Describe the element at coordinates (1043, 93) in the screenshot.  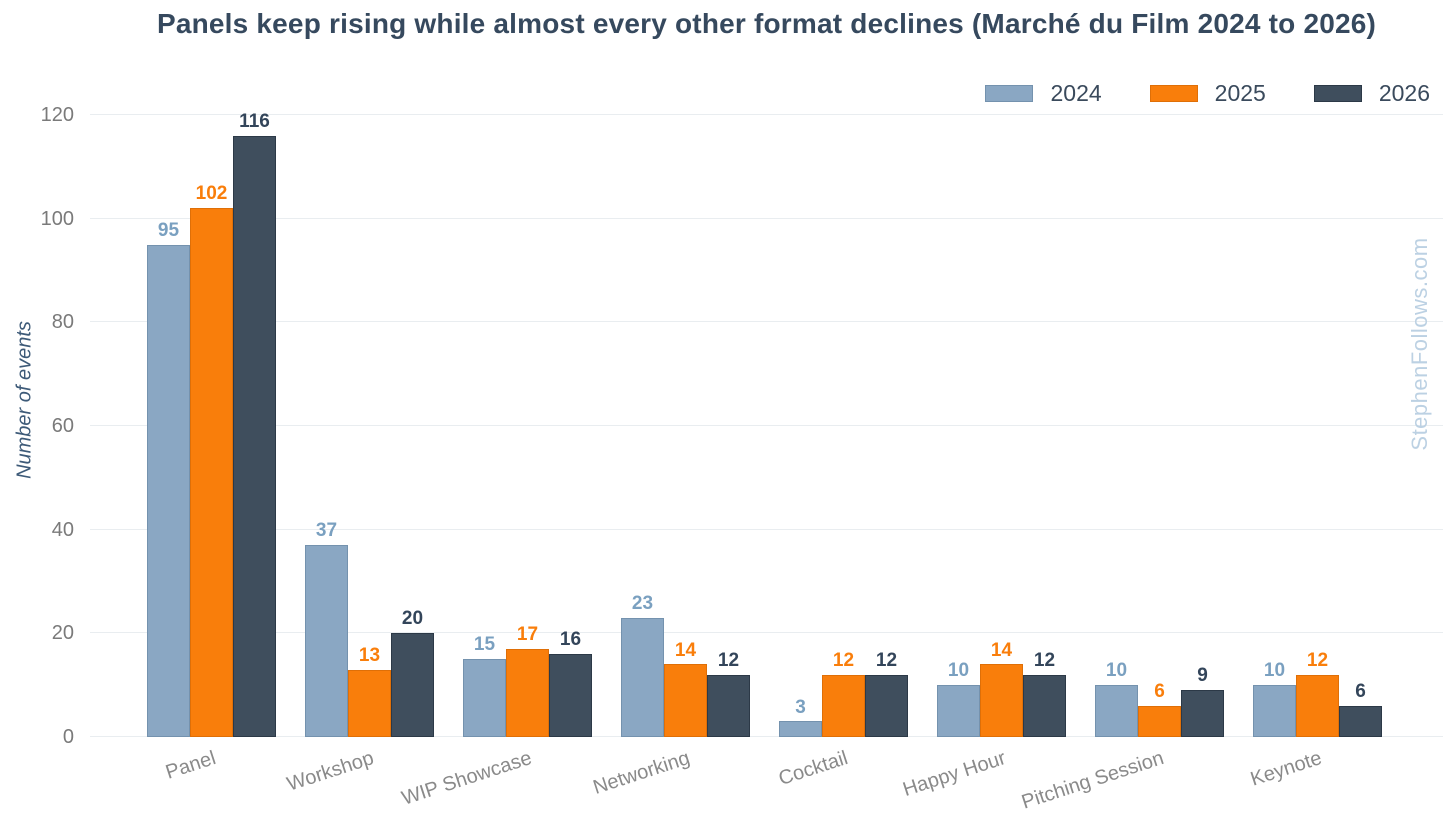
I see `legend-item: 2024` at that location.